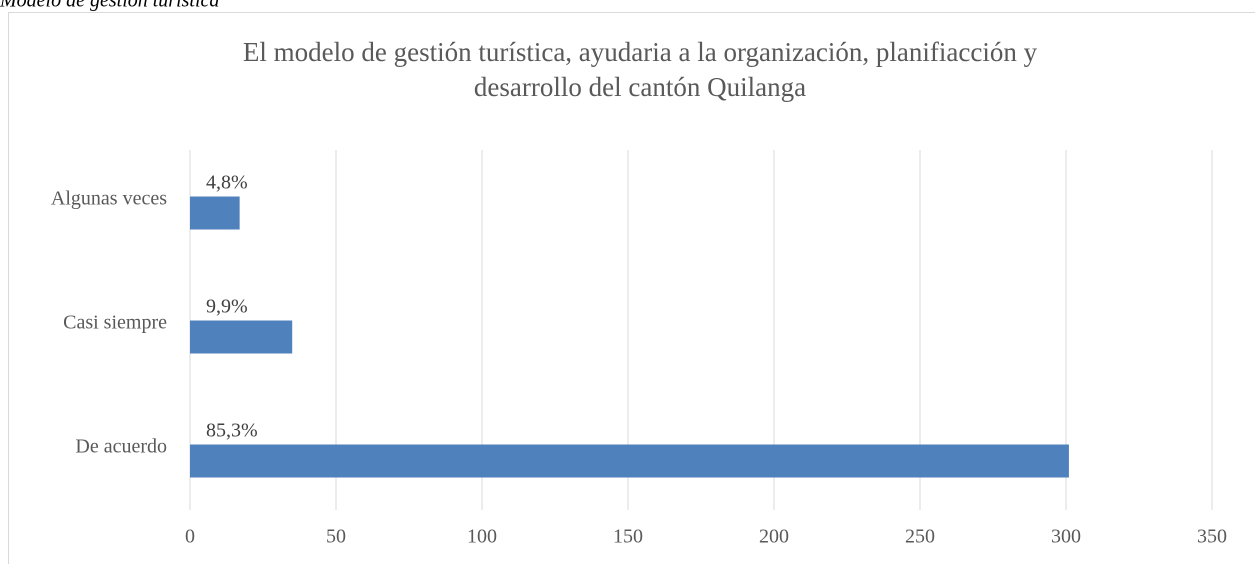 Image resolution: width=1255 pixels, height=564 pixels. I want to click on caption: Modelo de gestión turística, so click(109, 6).